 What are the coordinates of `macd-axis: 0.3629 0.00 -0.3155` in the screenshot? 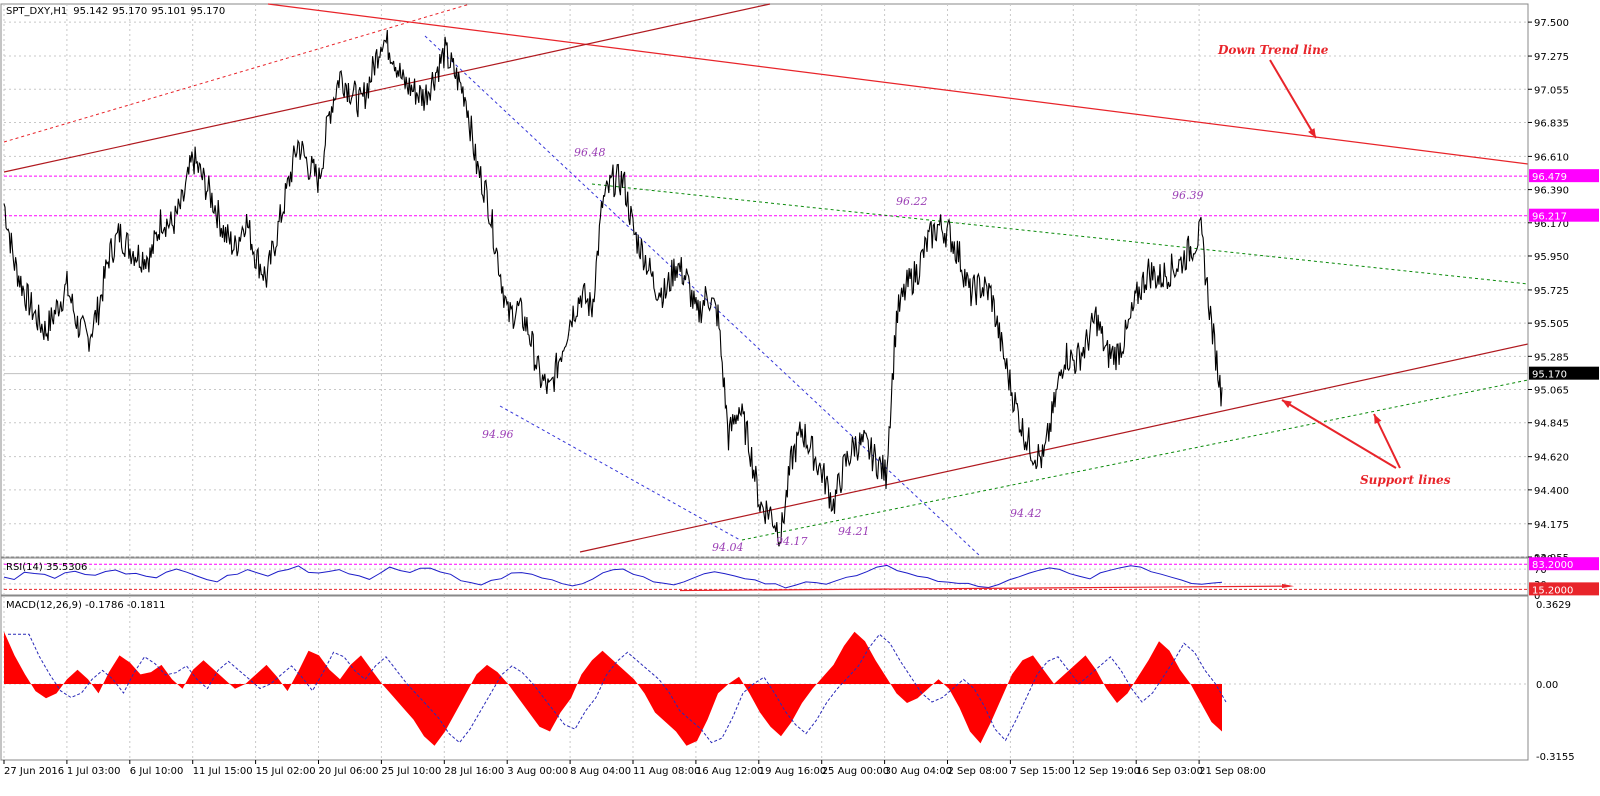 It's located at (1555, 681).